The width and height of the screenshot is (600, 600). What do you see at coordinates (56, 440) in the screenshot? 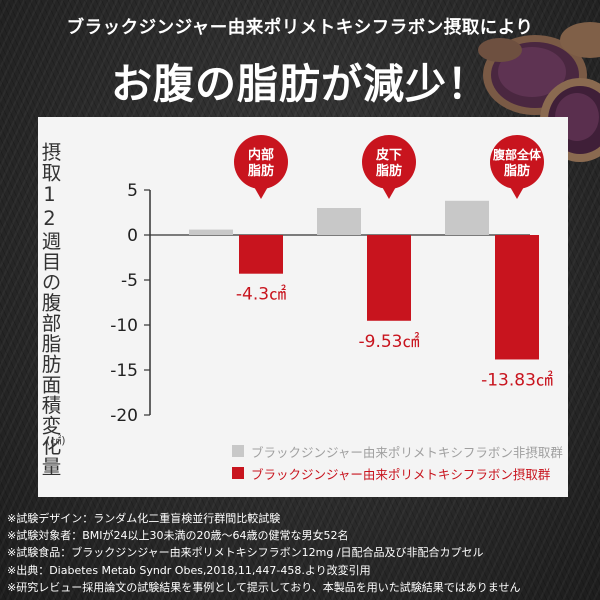
I see `y-axis-unit: (㎠)` at bounding box center [56, 440].